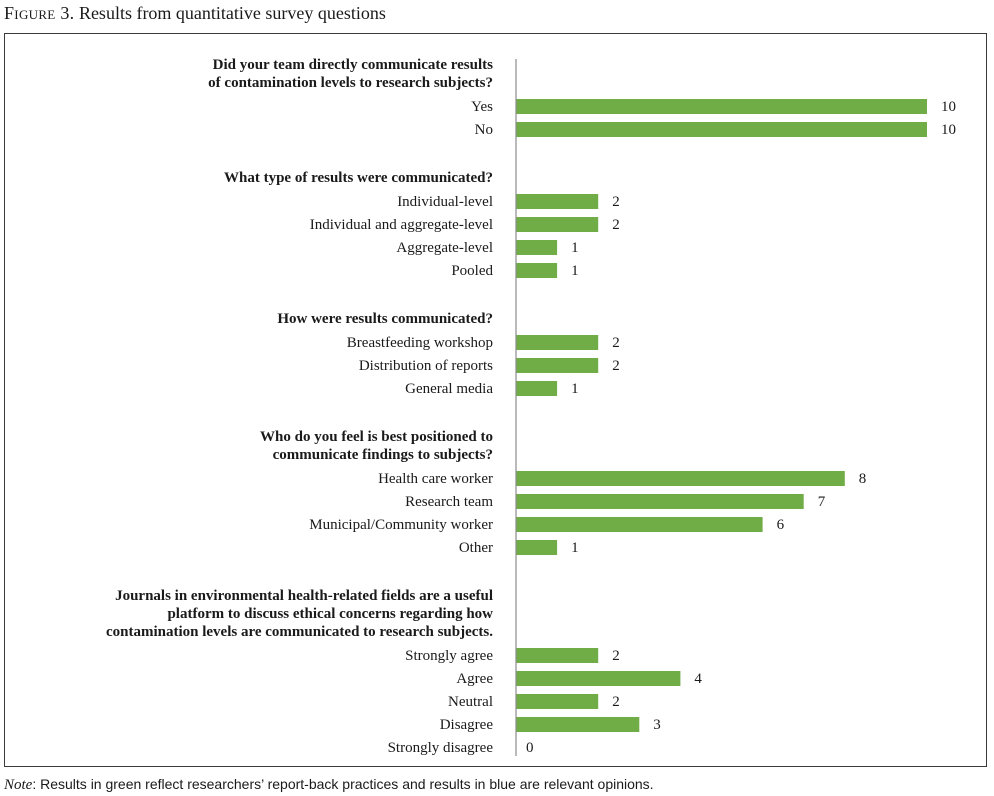  What do you see at coordinates (385, 319) in the screenshot?
I see `question-label: How were results communicated?` at bounding box center [385, 319].